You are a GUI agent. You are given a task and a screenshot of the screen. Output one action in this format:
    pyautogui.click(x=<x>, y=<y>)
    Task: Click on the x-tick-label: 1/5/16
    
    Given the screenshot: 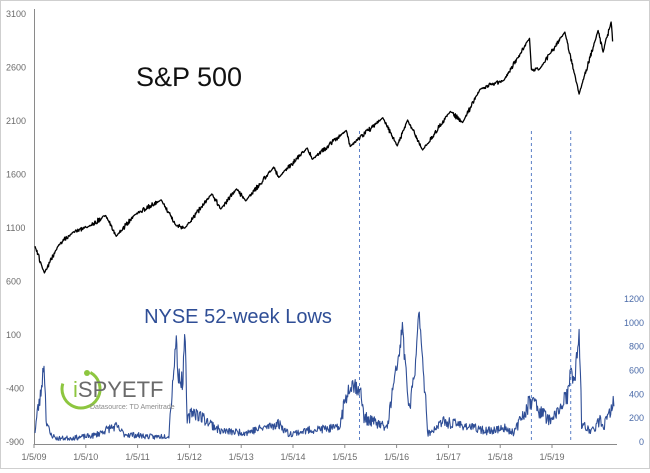 What is the action you would take?
    pyautogui.click(x=396, y=457)
    